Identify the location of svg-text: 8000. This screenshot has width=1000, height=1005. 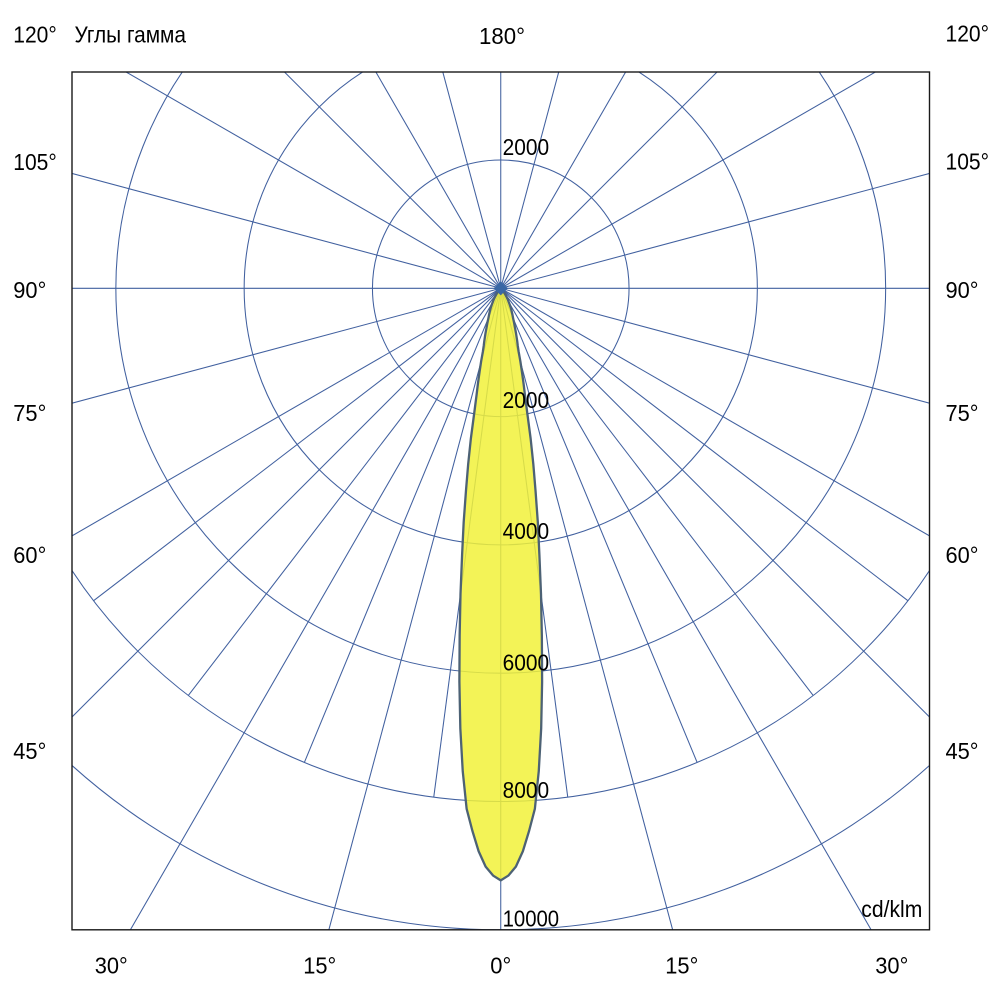
(526, 790).